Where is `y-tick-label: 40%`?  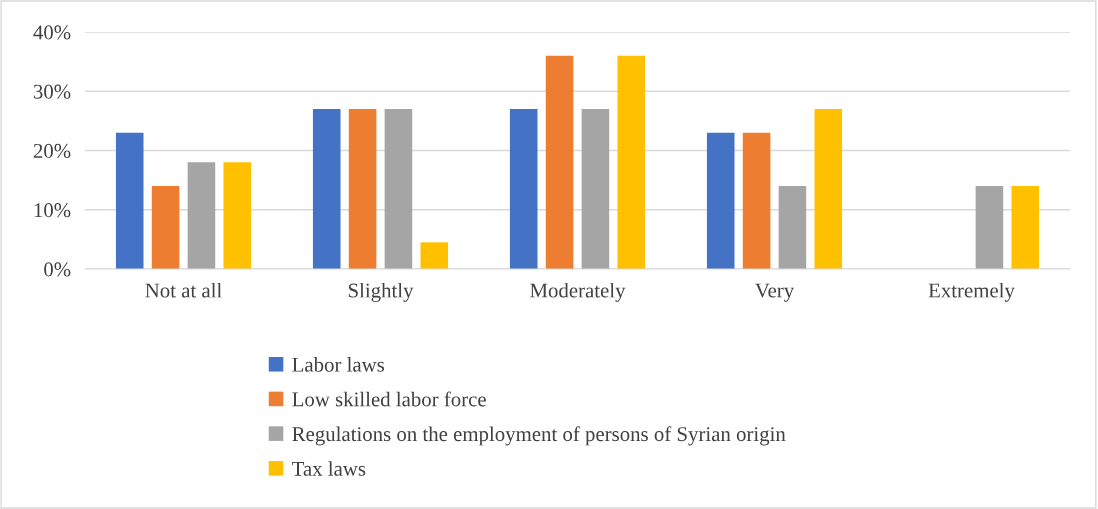 y-tick-label: 40% is located at coordinates (52, 32).